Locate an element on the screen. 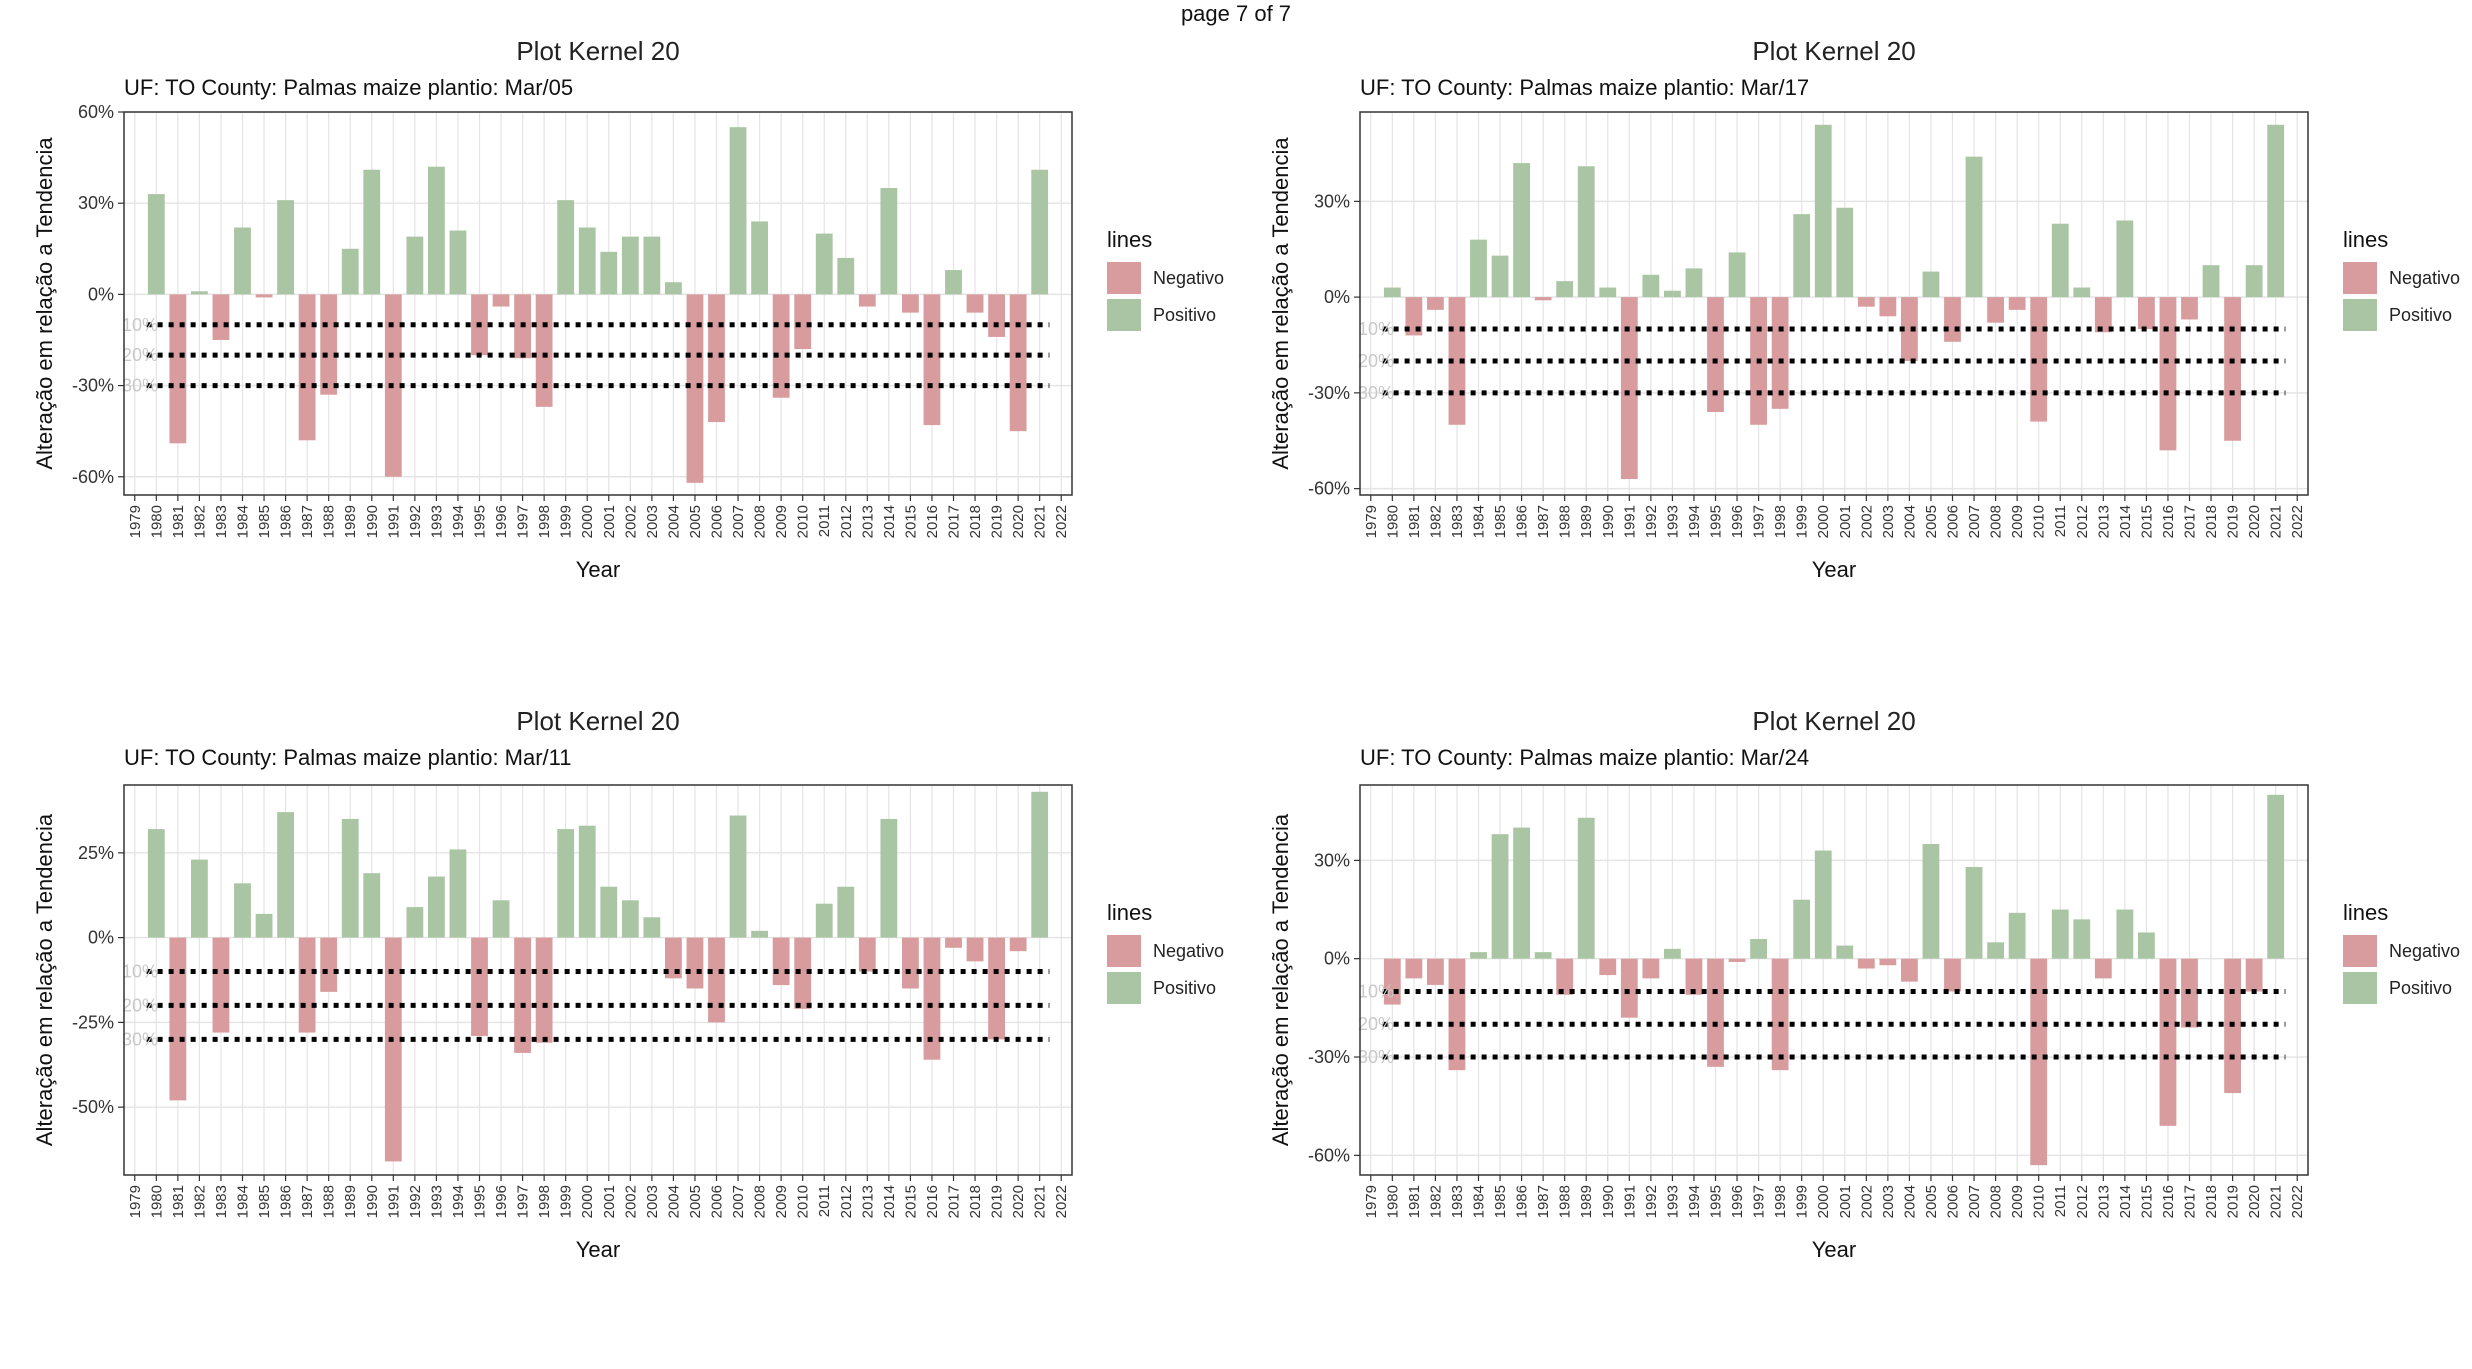 This screenshot has width=2472, height=1369. x-tick-label: 1990 is located at coordinates (372, 1201).